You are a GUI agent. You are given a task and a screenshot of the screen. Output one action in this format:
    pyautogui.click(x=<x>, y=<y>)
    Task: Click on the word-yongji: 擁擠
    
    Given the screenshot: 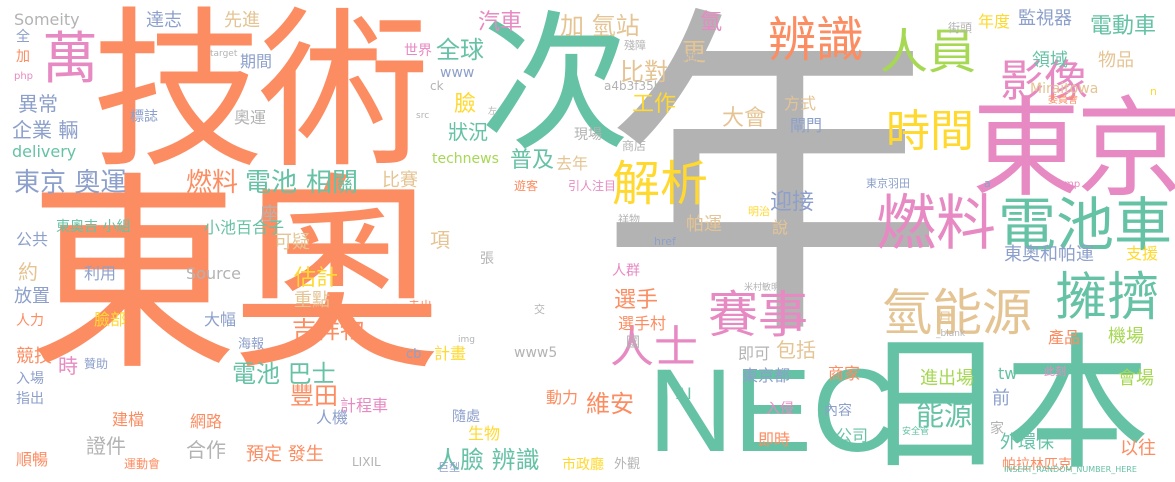 What is the action you would take?
    pyautogui.click(x=1107, y=298)
    